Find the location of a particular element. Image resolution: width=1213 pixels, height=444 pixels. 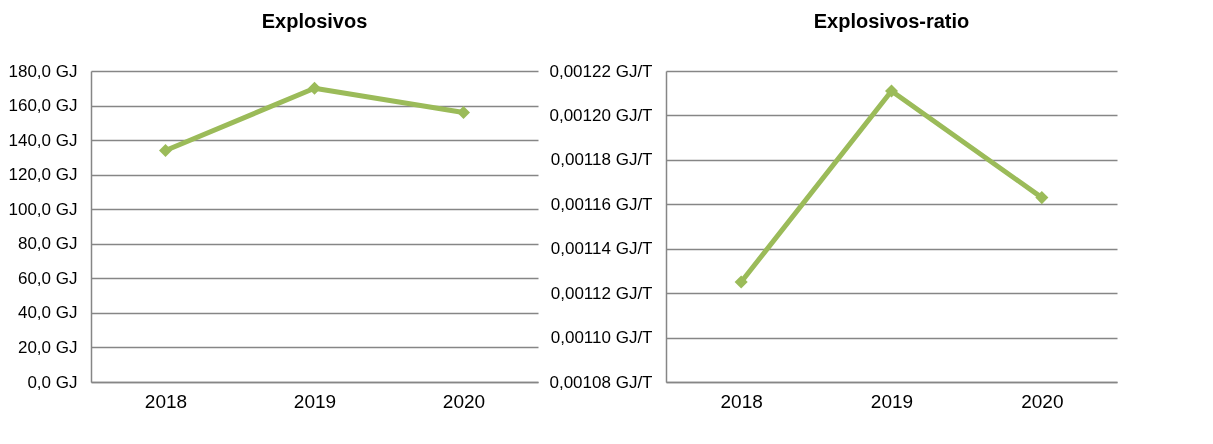

y-tick-label: 140,0 GJ is located at coordinates (43, 140).